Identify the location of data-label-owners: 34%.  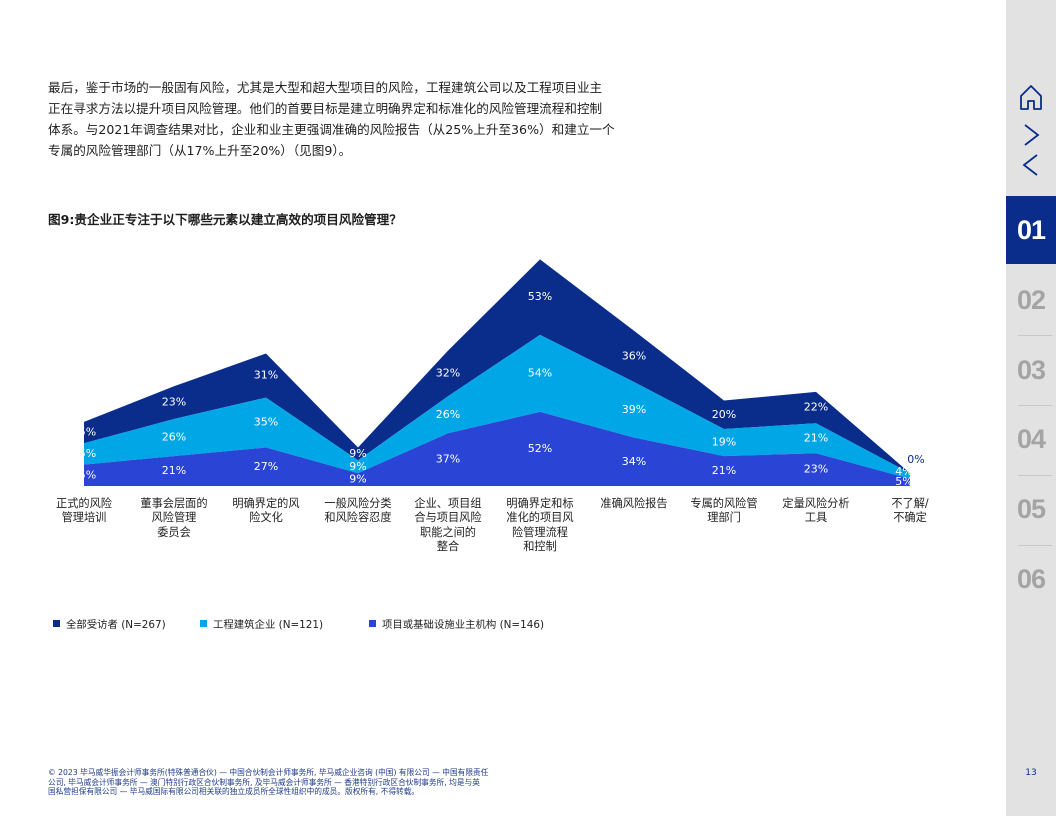
(634, 461).